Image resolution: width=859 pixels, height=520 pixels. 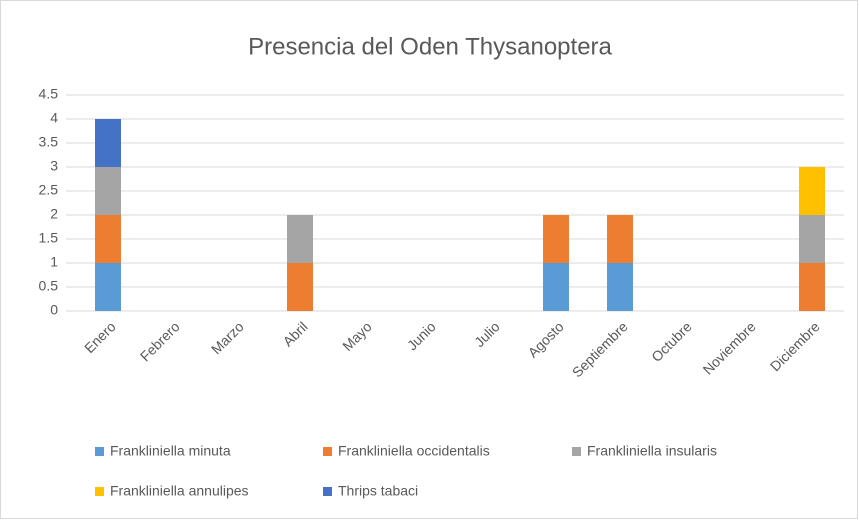 What do you see at coordinates (170, 451) in the screenshot?
I see `legend-label: Frankliniella minuta` at bounding box center [170, 451].